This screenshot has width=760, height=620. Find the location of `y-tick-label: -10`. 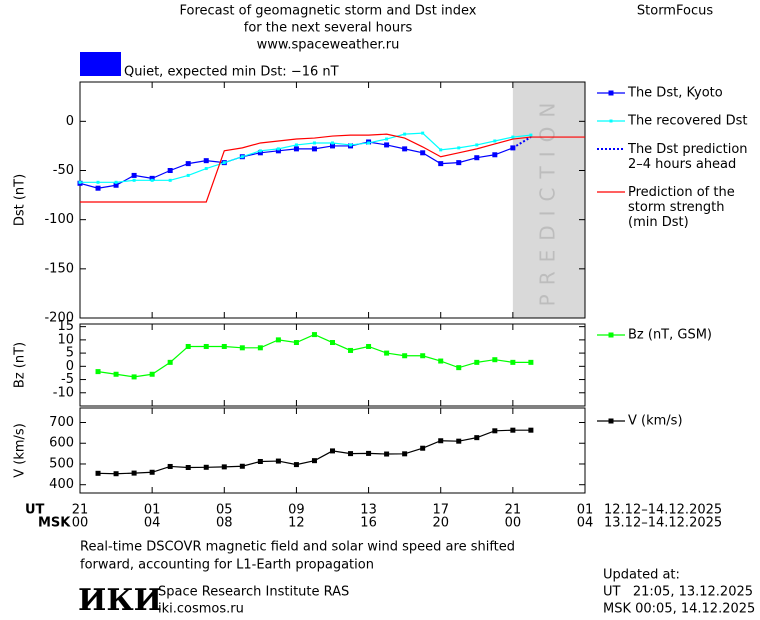

y-tick-label: -10 is located at coordinates (63, 392).